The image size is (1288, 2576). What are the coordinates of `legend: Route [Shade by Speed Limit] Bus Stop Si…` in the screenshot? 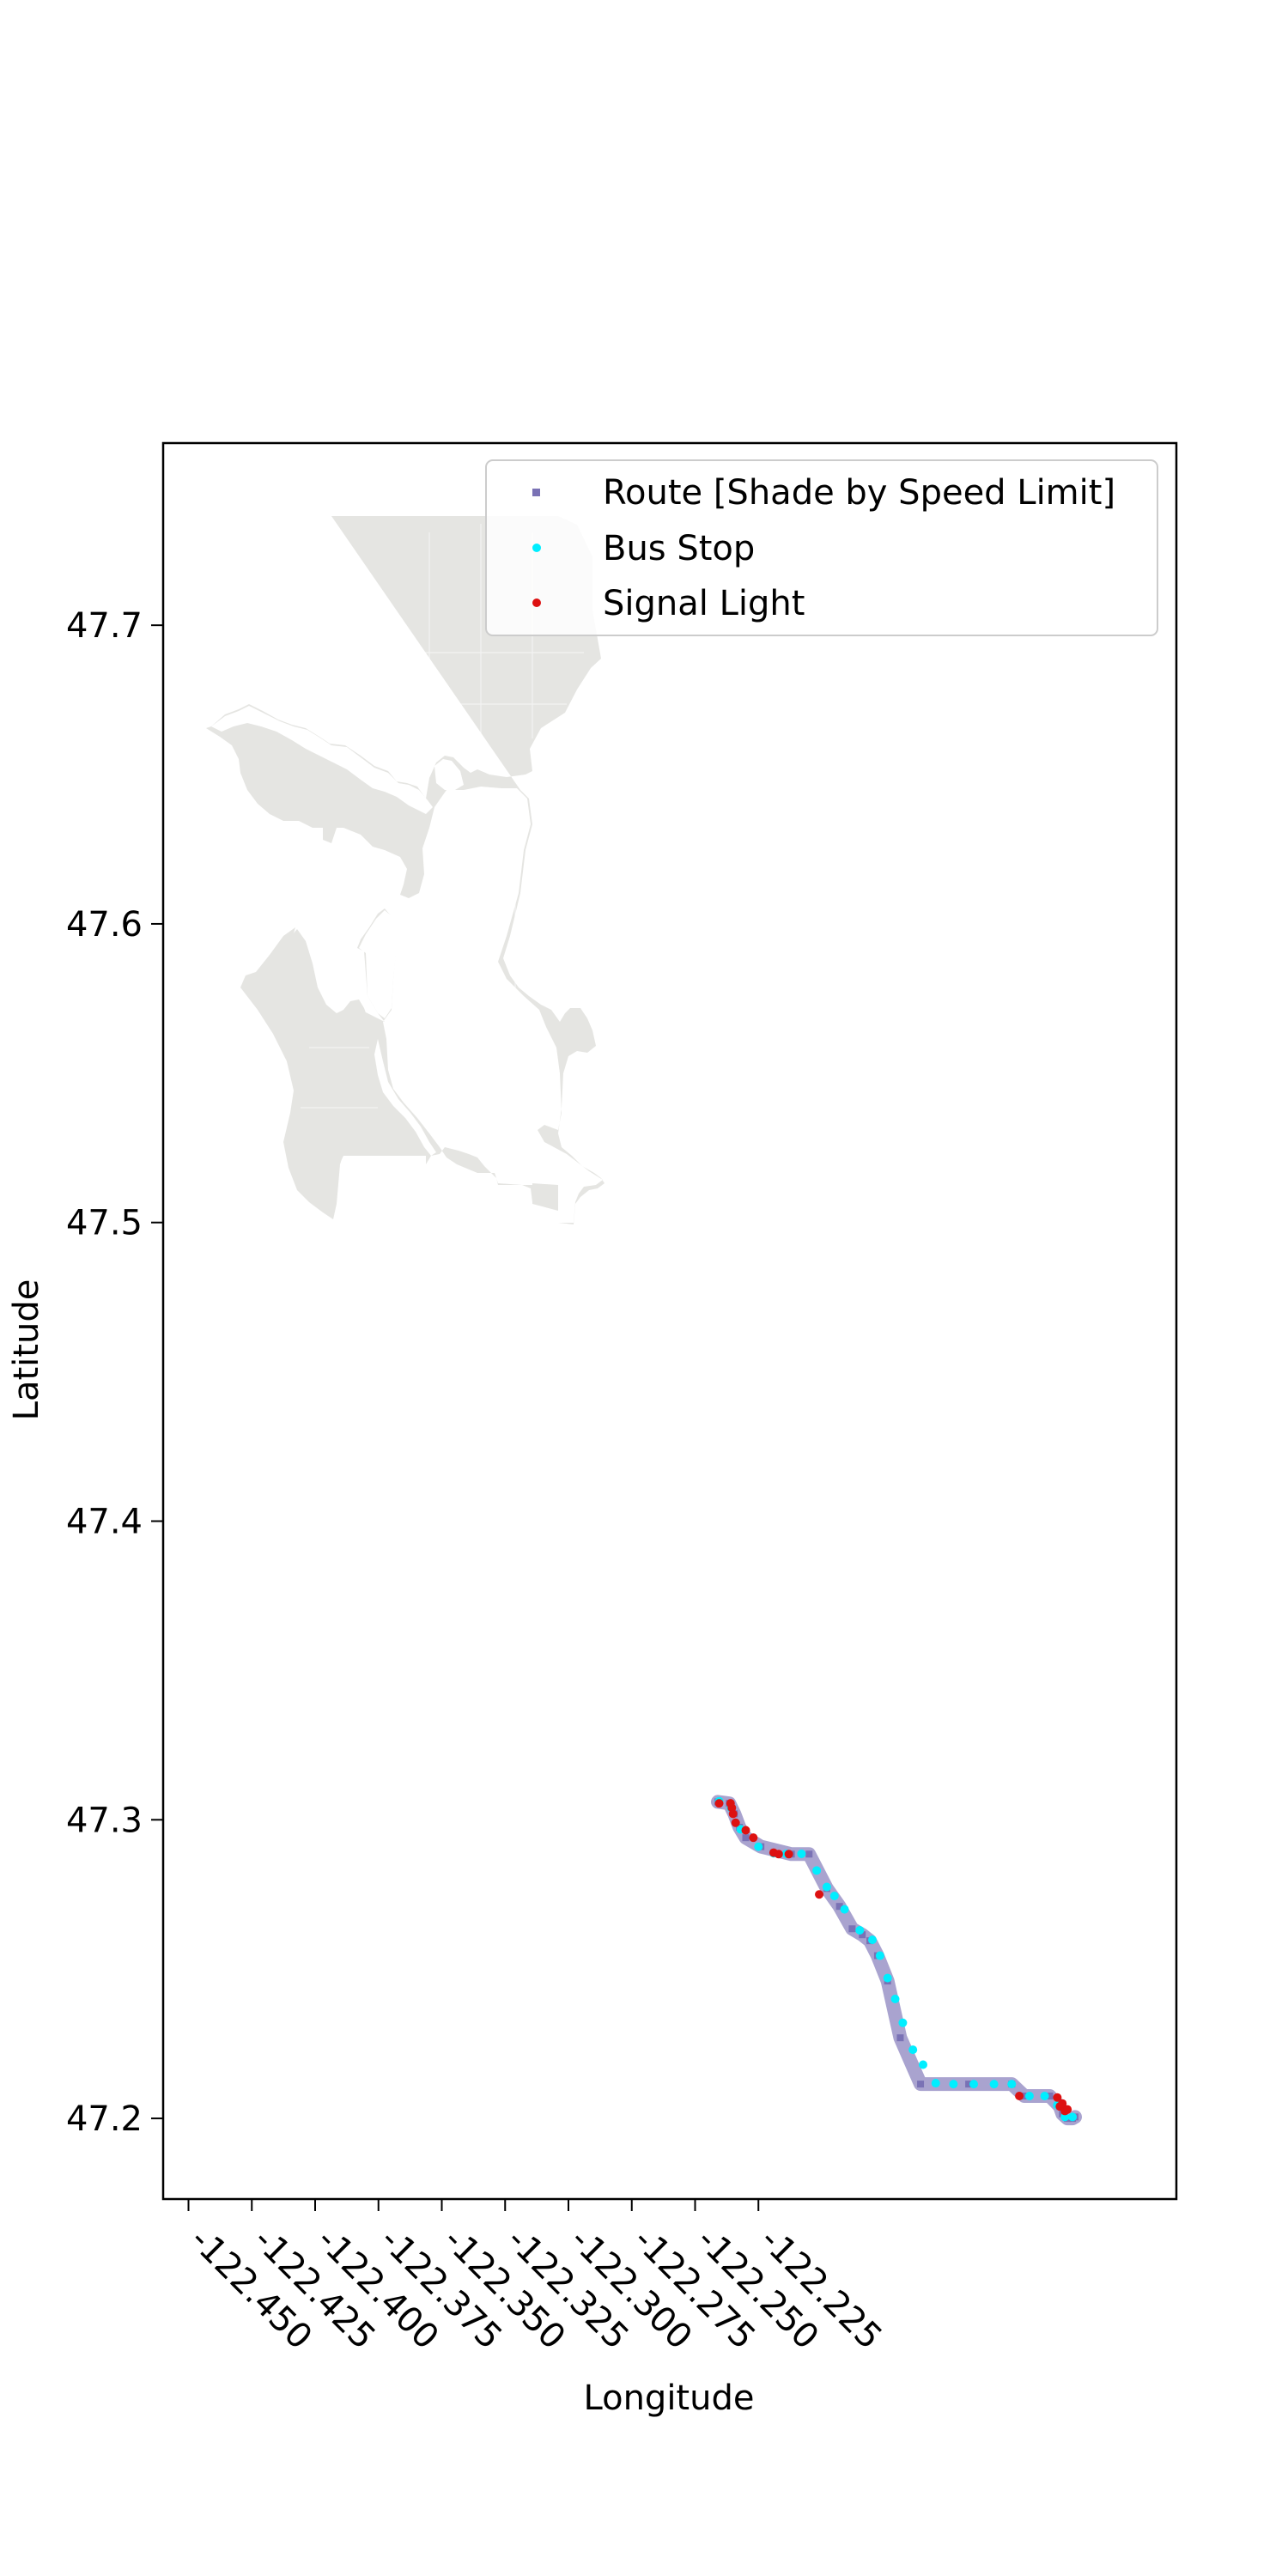 It's located at (821, 547).